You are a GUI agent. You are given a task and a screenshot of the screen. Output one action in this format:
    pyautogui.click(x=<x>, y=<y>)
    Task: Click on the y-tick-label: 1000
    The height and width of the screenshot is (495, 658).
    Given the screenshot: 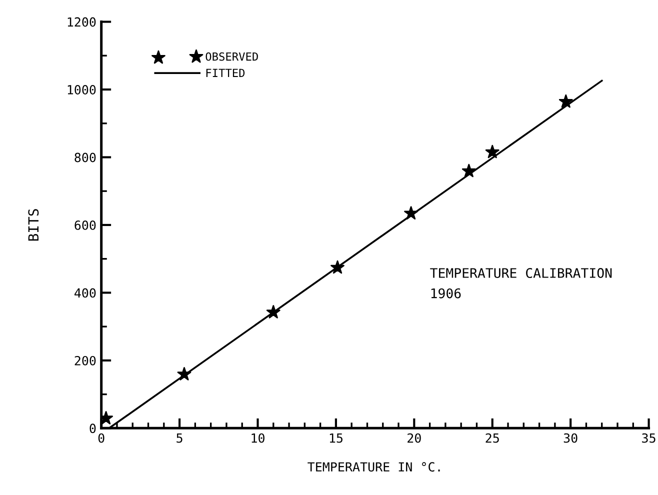 What is the action you would take?
    pyautogui.click(x=82, y=89)
    